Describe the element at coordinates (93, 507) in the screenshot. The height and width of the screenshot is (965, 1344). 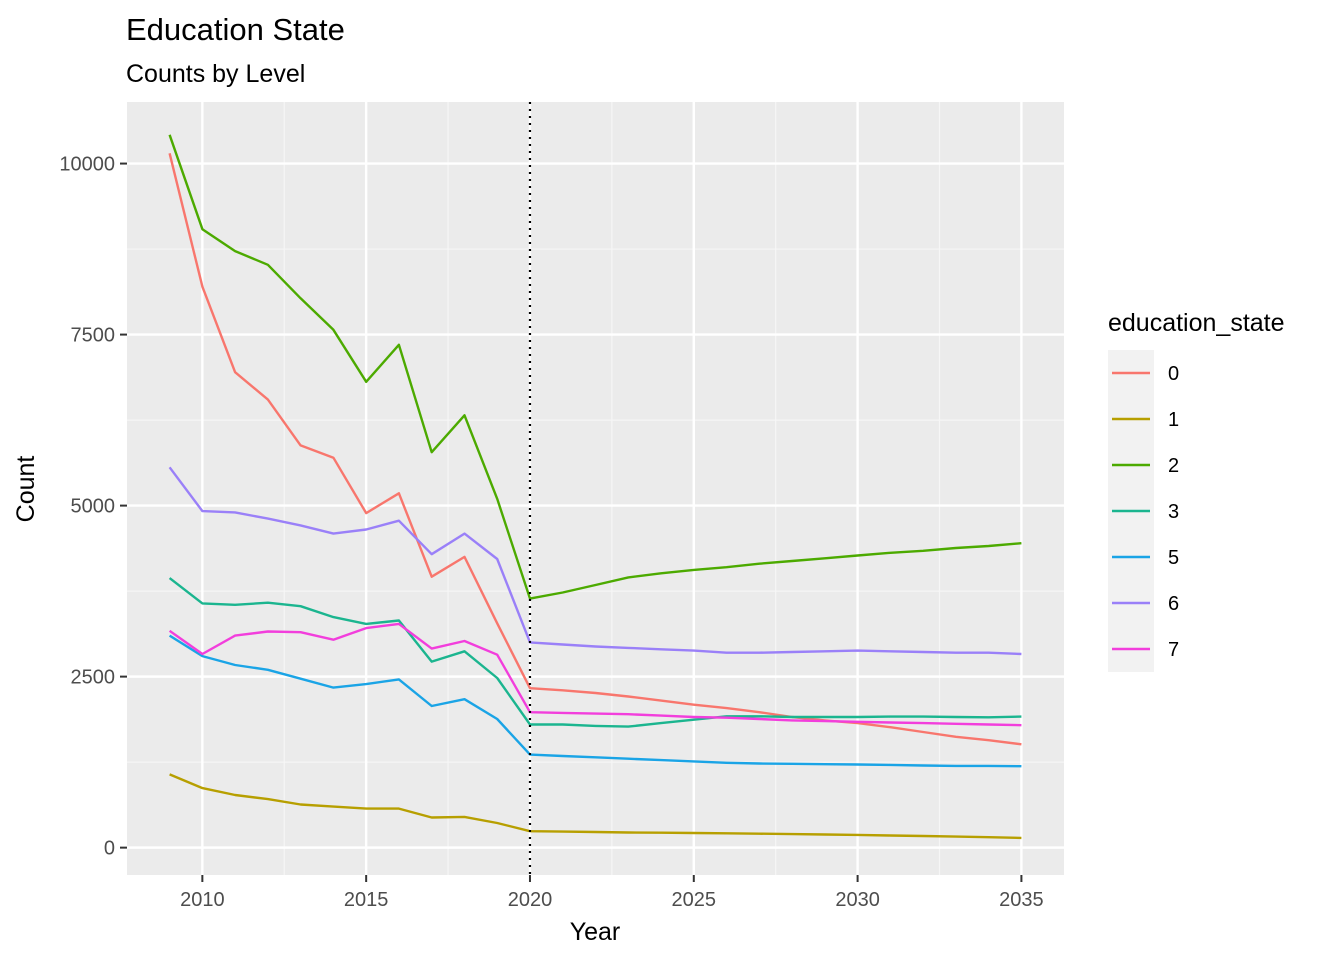
I see `y-tick-label: 5000` at that location.